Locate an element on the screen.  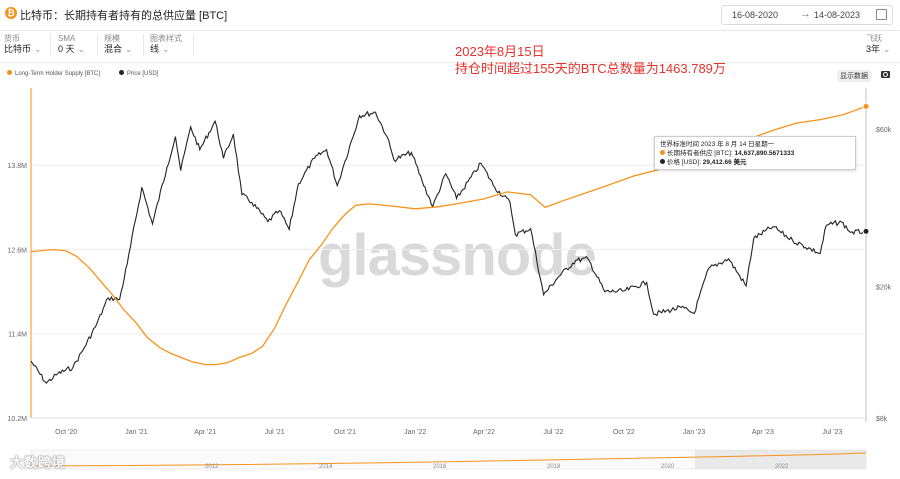
chart-style-select: 图表样式 线 ⌄ is located at coordinates (166, 44).